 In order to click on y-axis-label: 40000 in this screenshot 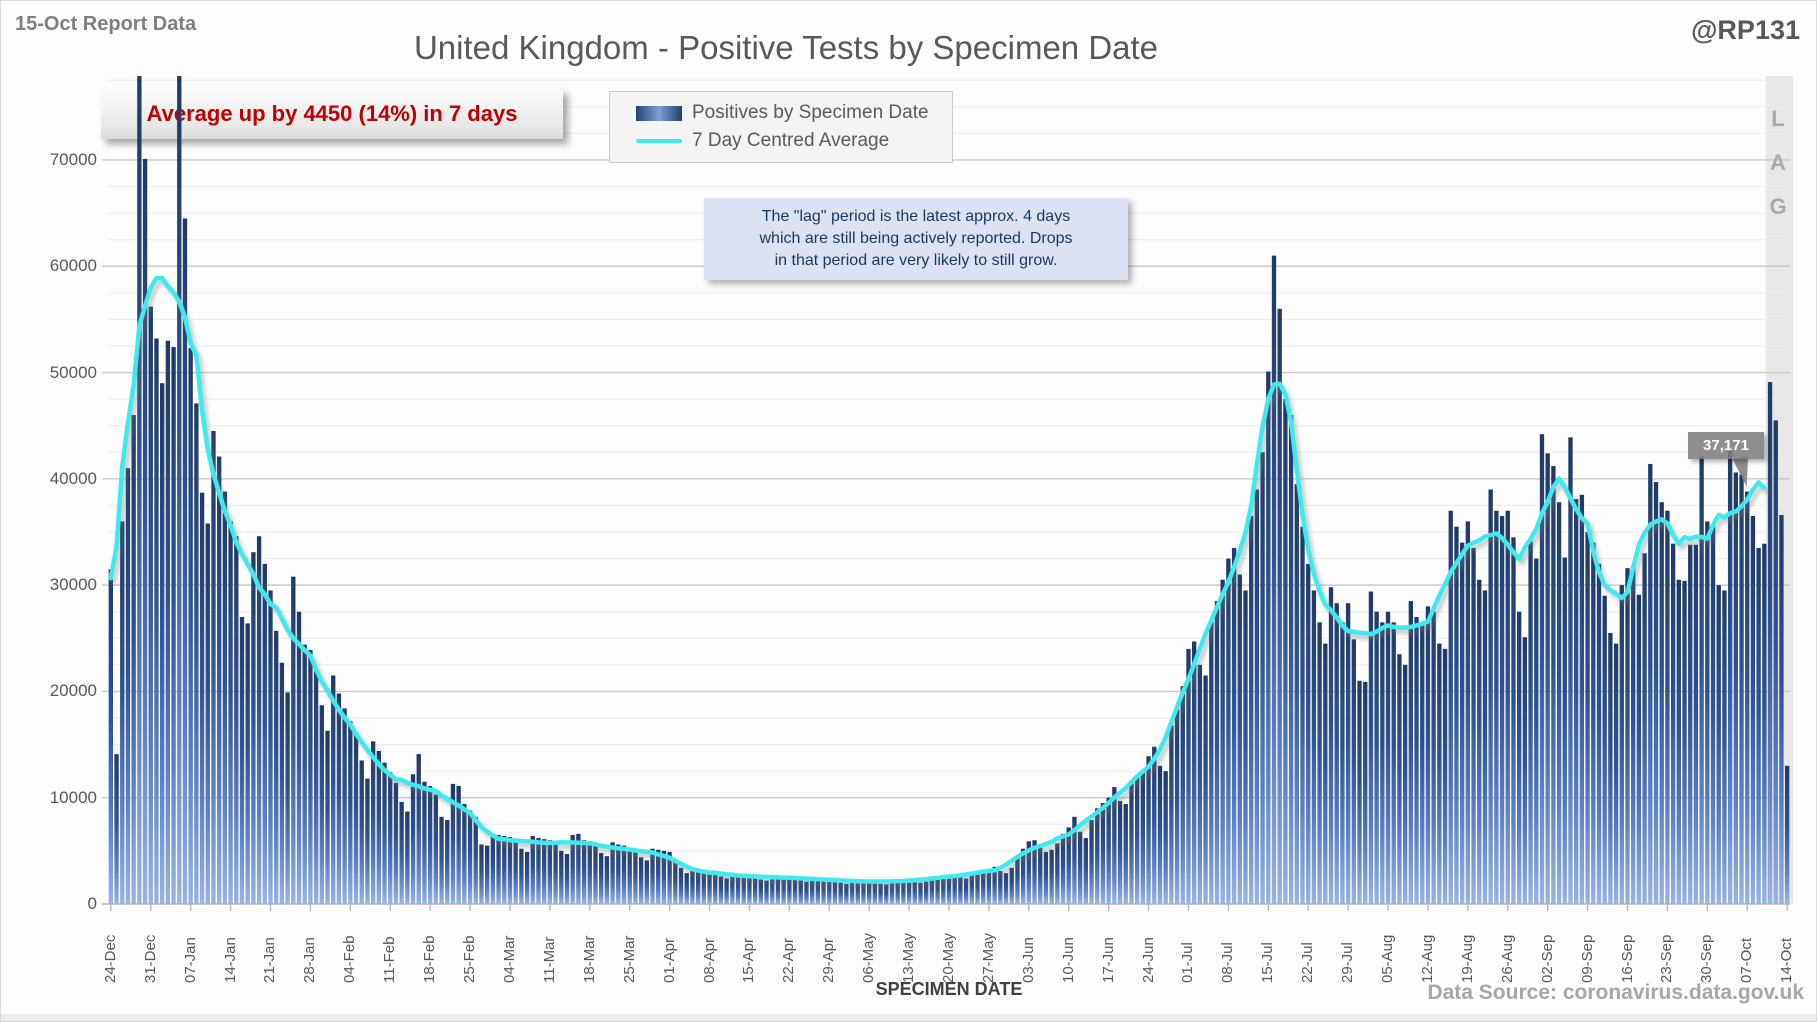, I will do `click(73, 478)`.